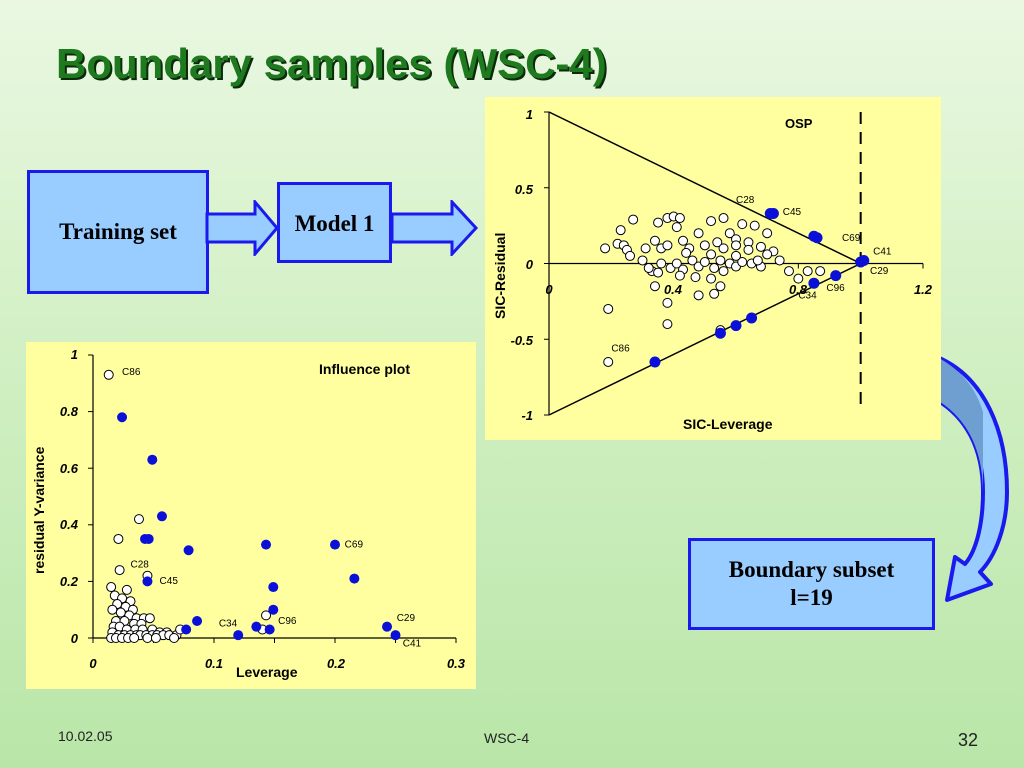 The height and width of the screenshot is (768, 1024). I want to click on influence-point-label: C34, so click(228, 624).